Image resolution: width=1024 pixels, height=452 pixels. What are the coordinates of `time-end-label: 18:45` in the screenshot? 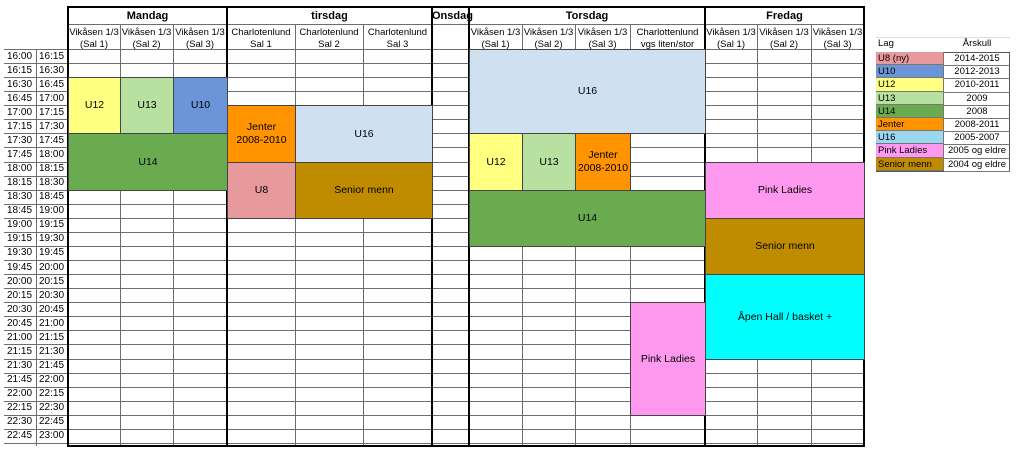 It's located at (51, 197).